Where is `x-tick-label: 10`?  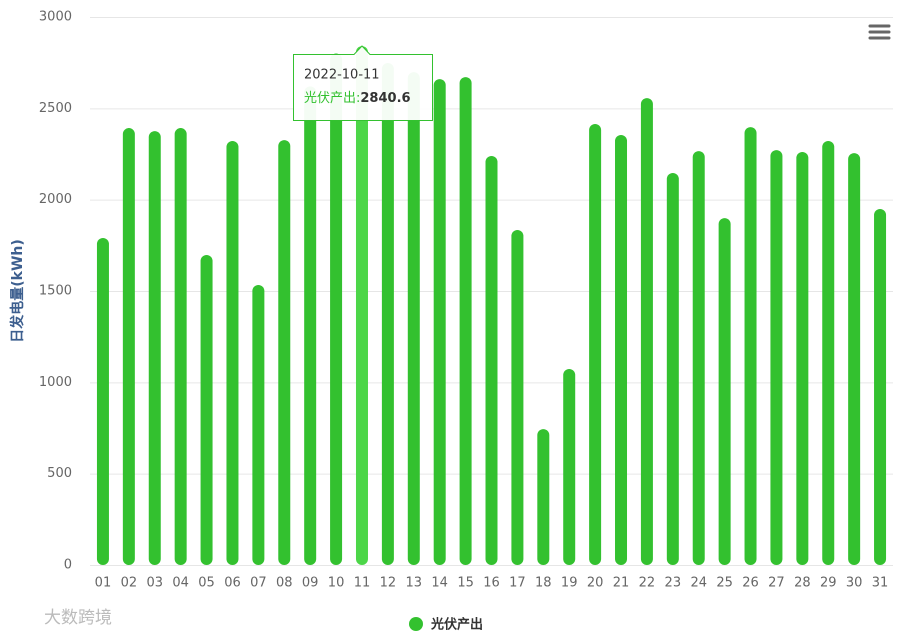 x-tick-label: 10 is located at coordinates (336, 583).